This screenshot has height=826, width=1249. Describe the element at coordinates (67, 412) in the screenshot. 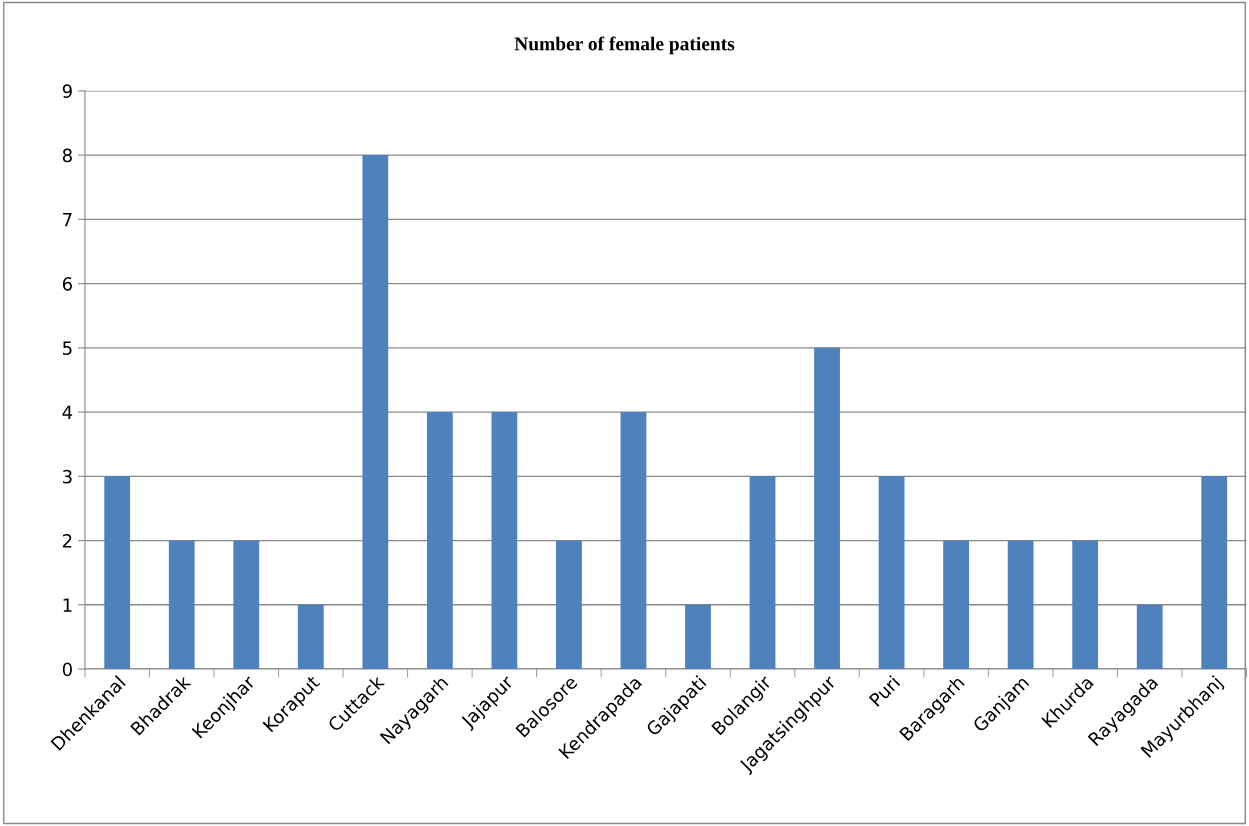

I see `y-tick-label: 4` at that location.